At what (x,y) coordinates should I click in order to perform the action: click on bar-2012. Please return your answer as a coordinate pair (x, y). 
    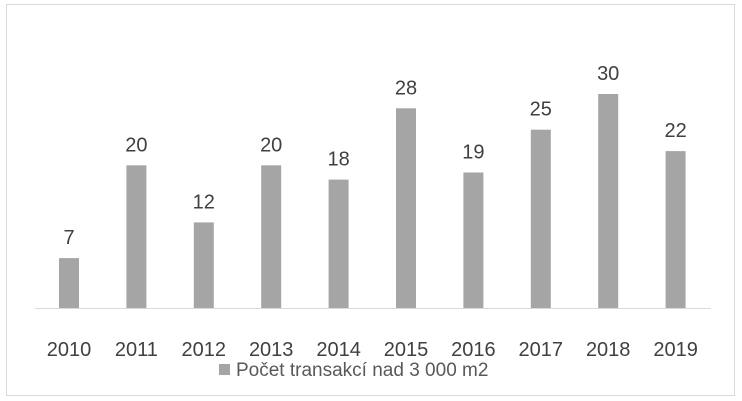
    Looking at the image, I should click on (203, 265).